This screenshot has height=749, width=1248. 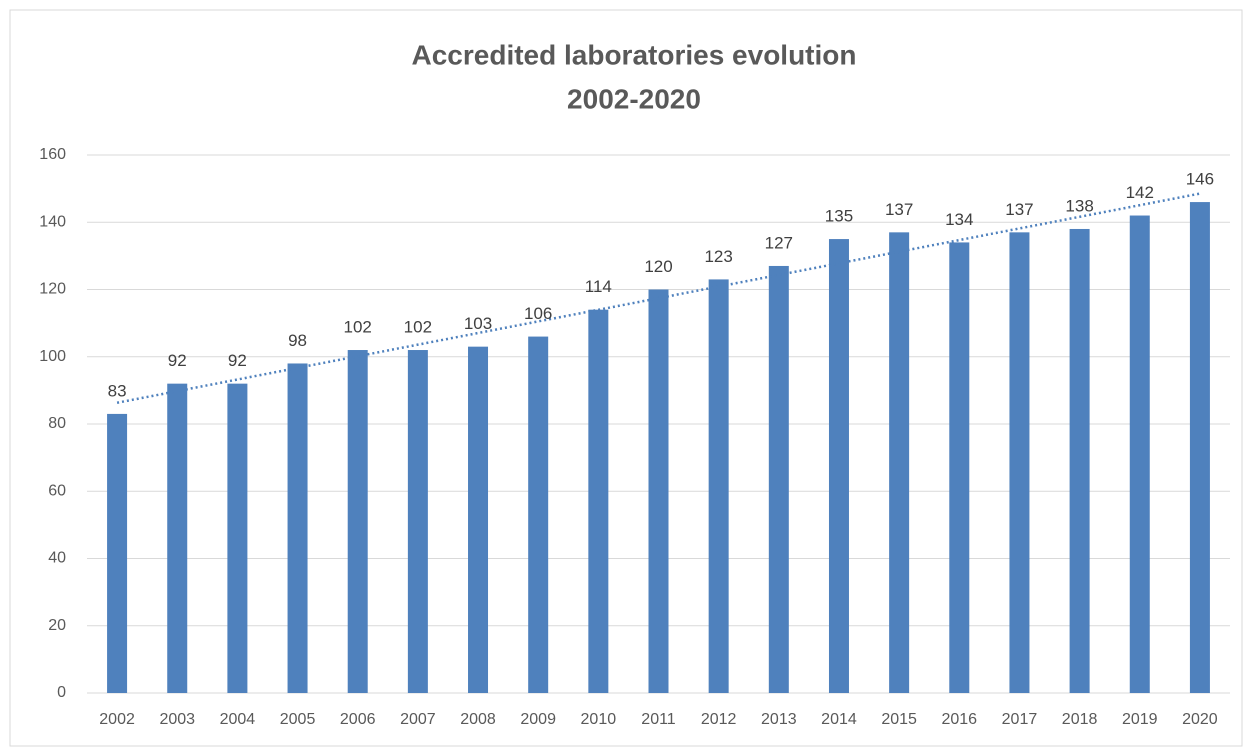 I want to click on data-label: 135, so click(x=839, y=216).